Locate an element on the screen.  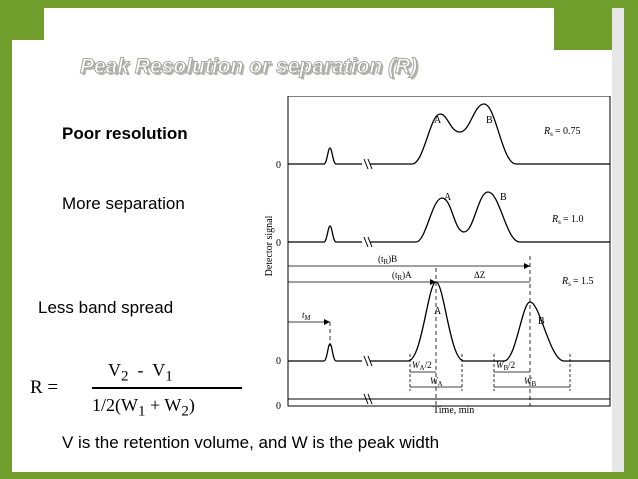
eq-close: ) is located at coordinates (191, 405).